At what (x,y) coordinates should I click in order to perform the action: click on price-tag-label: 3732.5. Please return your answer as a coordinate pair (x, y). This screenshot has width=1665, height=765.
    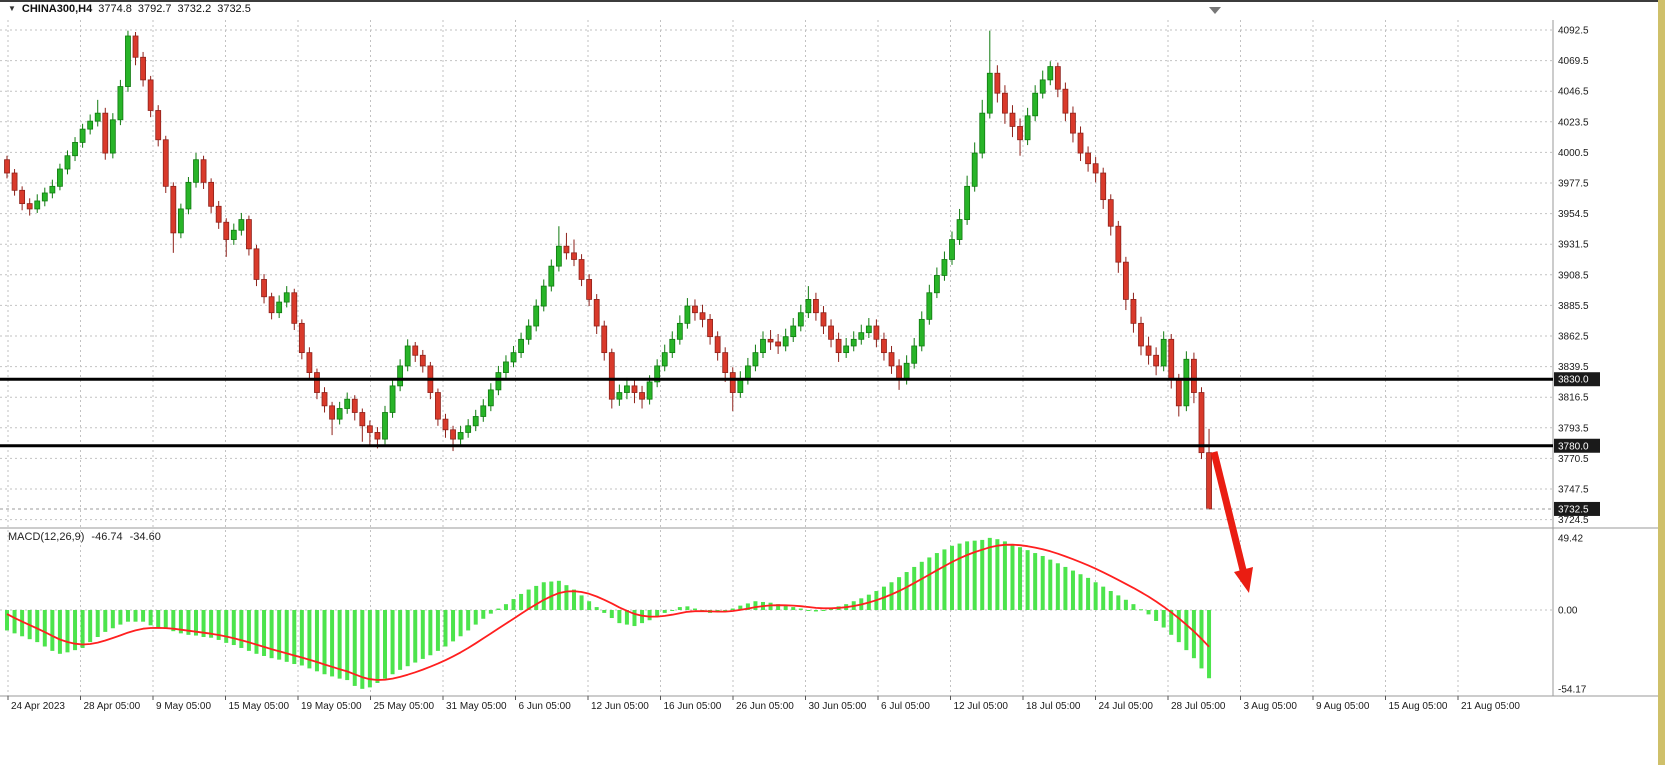
    Looking at the image, I should click on (1573, 509).